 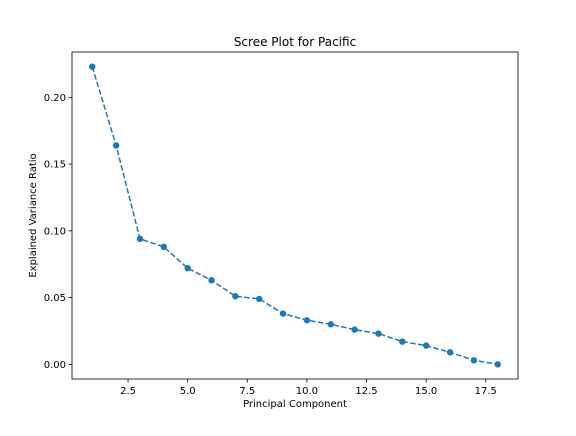 What do you see at coordinates (295, 404) in the screenshot?
I see `x-axis-label: Principal Component` at bounding box center [295, 404].